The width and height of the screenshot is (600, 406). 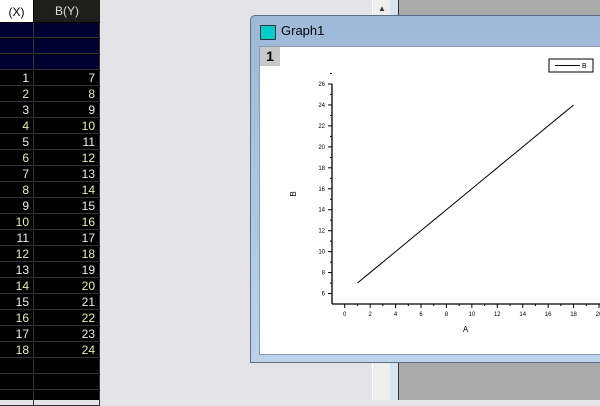 What do you see at coordinates (67, 174) in the screenshot?
I see `cell-b: 13` at bounding box center [67, 174].